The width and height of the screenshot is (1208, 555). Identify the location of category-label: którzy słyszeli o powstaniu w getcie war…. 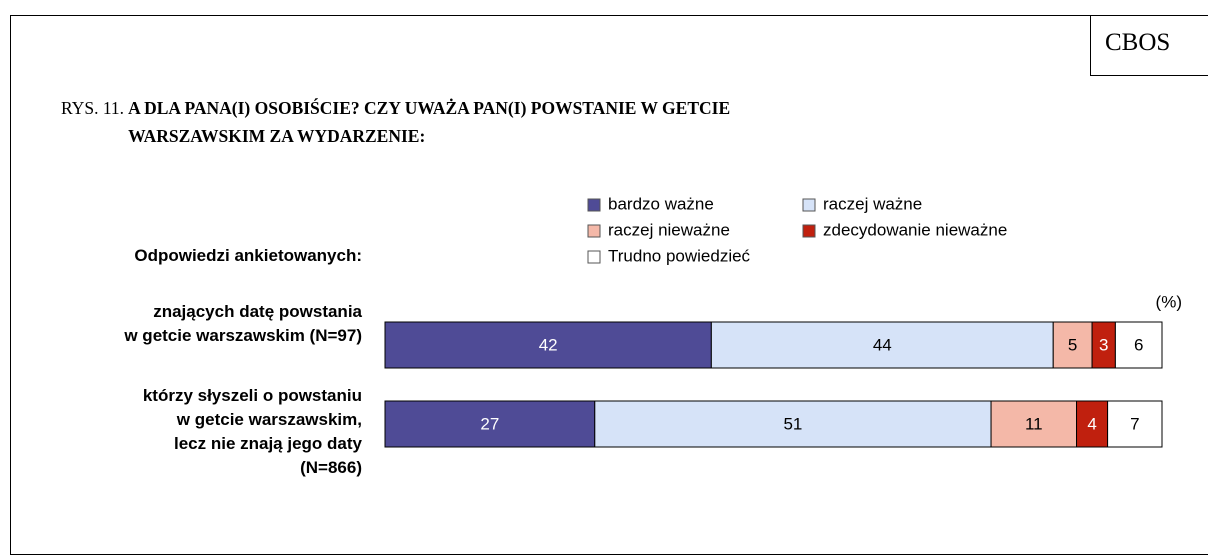
(252, 431).